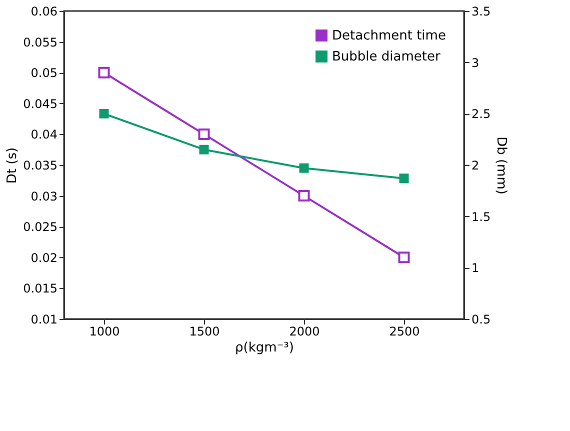  I want to click on y-tick-label: 0.04, so click(44, 135).